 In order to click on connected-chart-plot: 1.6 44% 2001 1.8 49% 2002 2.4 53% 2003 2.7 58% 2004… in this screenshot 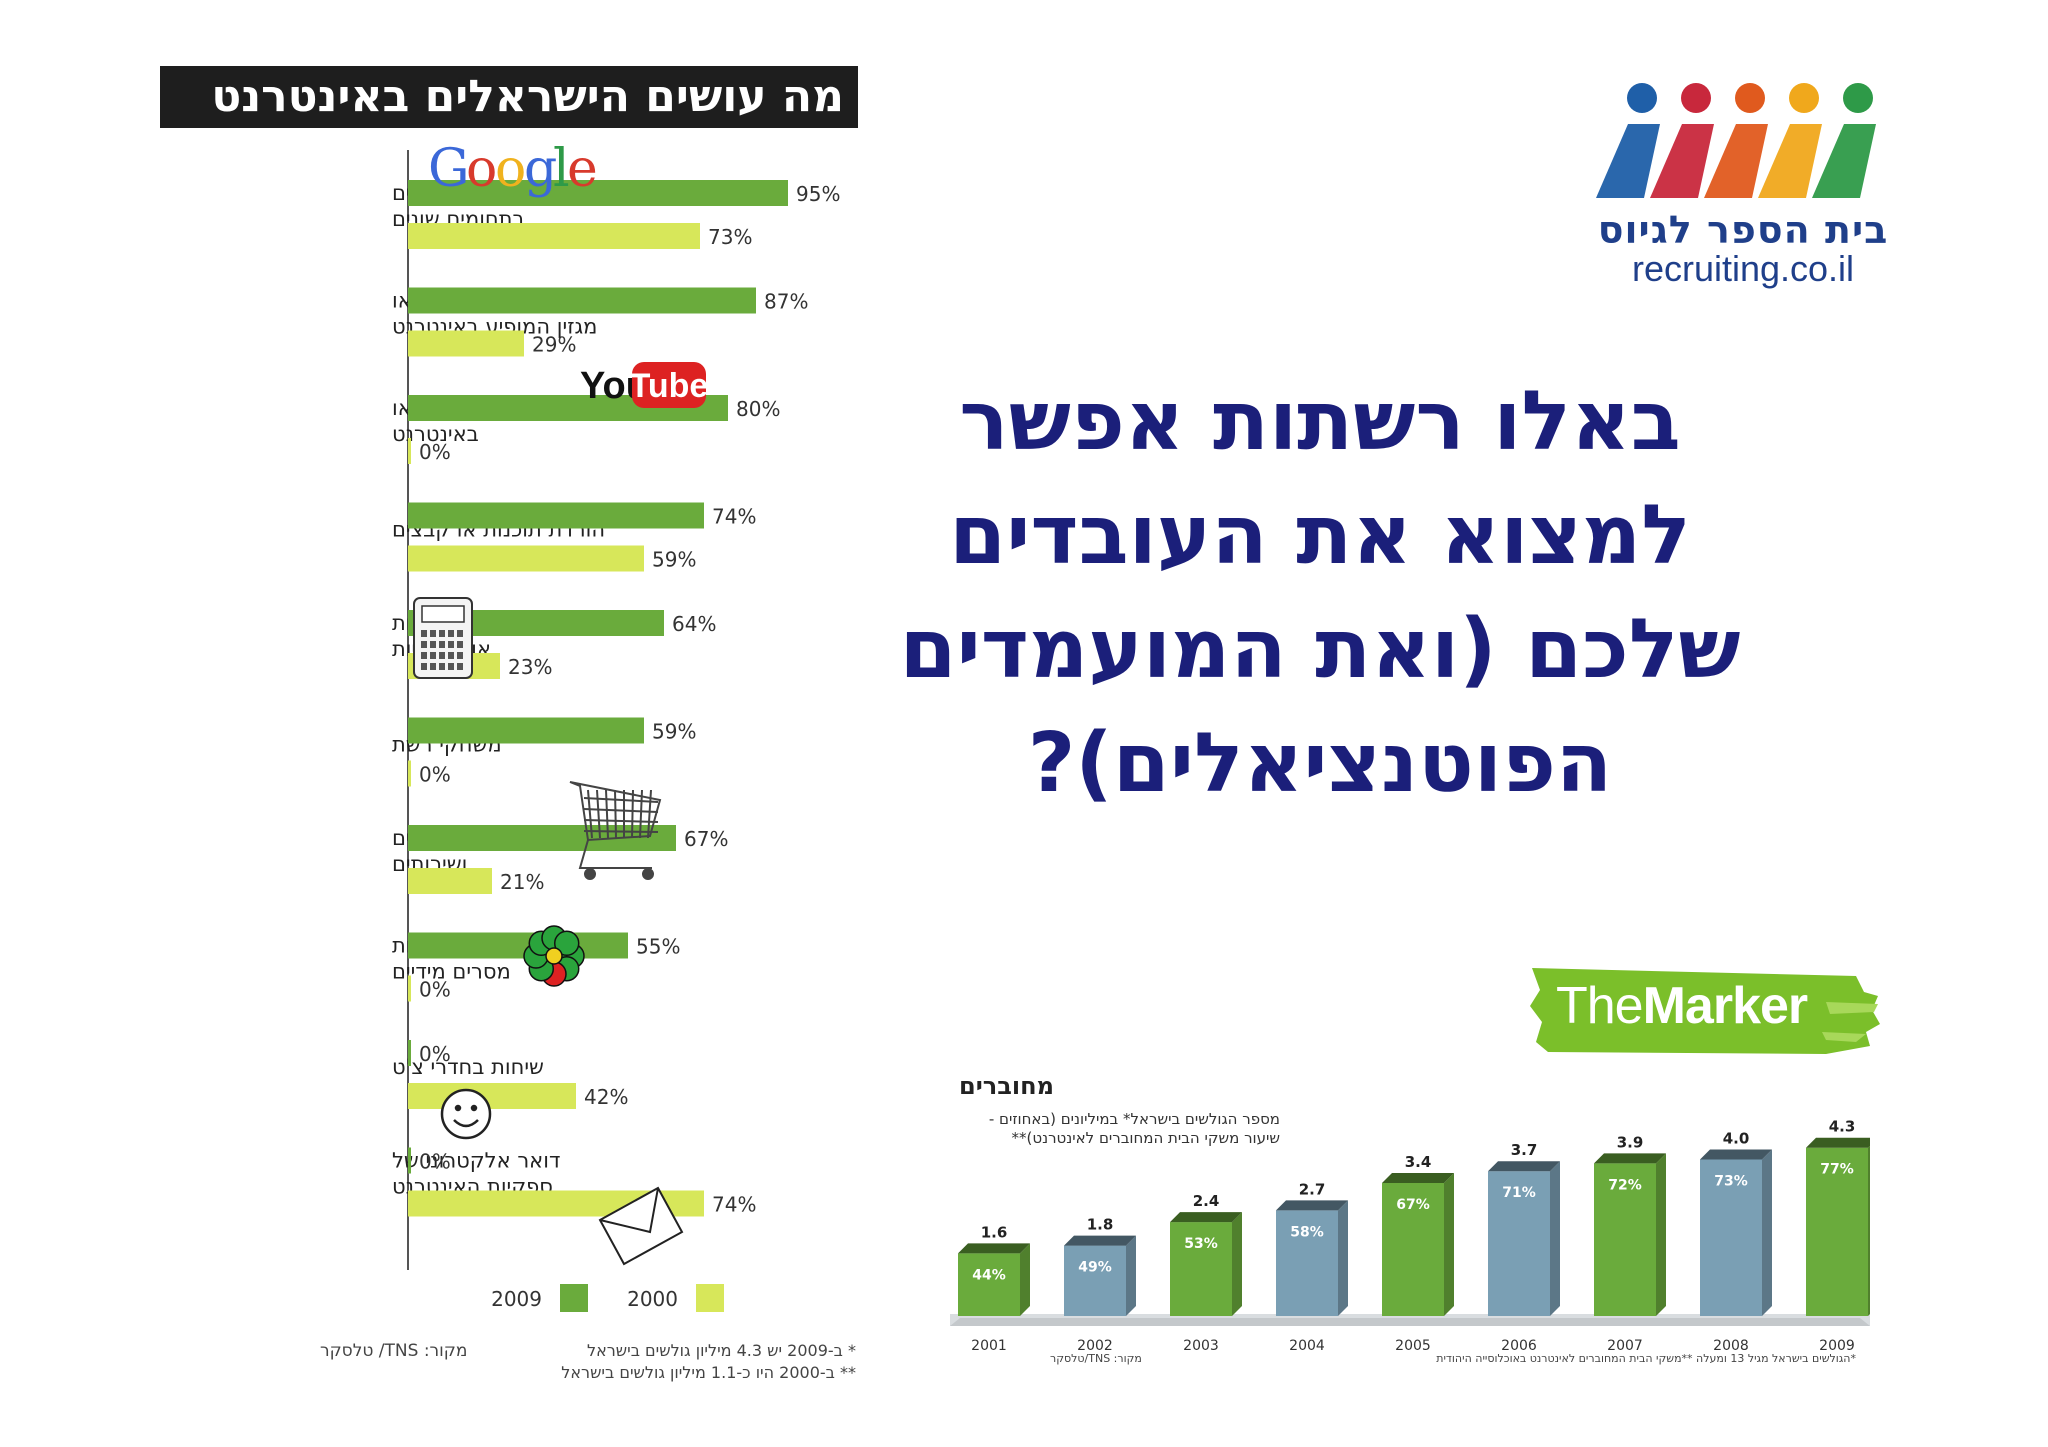, I will do `click(1410, 1241)`.